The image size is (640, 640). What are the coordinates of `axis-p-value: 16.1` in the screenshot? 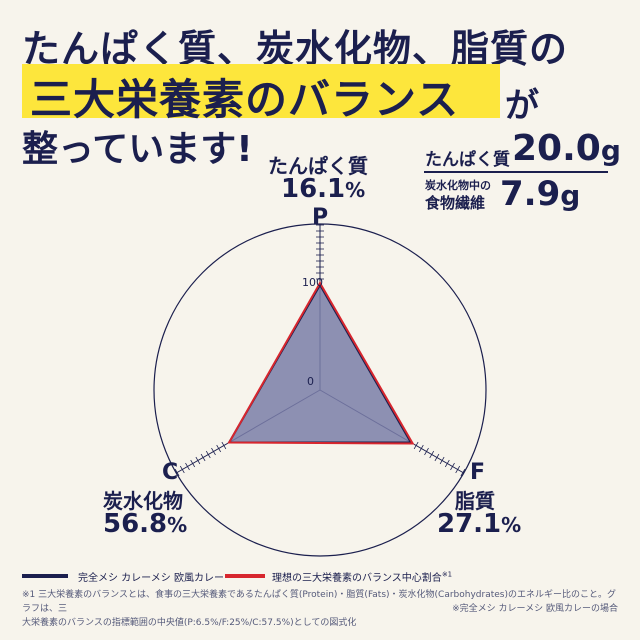 It's located at (313, 189).